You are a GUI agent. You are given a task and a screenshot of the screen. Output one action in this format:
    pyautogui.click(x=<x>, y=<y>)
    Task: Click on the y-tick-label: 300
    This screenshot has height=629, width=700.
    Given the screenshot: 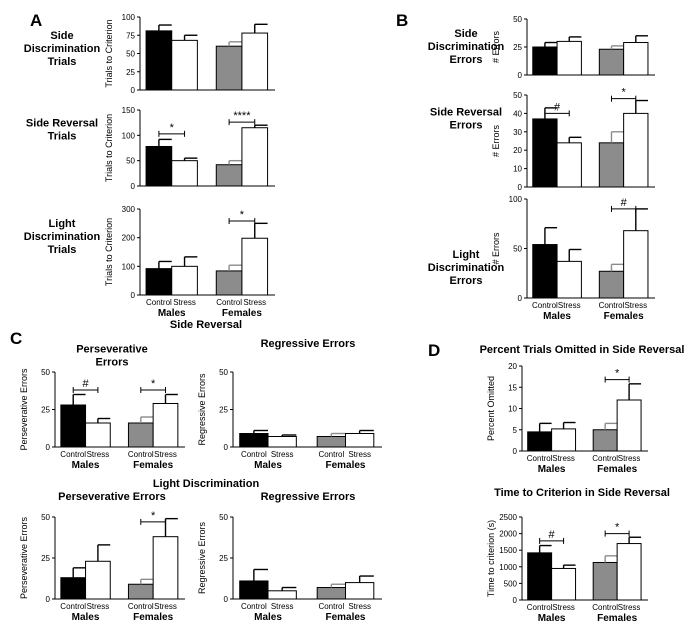 What is the action you would take?
    pyautogui.click(x=129, y=209)
    